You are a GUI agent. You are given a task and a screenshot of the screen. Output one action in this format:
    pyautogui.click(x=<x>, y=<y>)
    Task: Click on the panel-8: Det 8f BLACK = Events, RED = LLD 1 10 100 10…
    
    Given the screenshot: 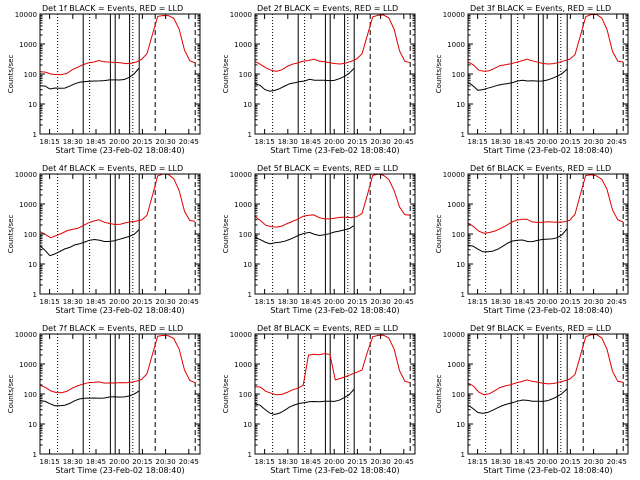 What is the action you would take?
    pyautogui.click(x=319, y=399)
    